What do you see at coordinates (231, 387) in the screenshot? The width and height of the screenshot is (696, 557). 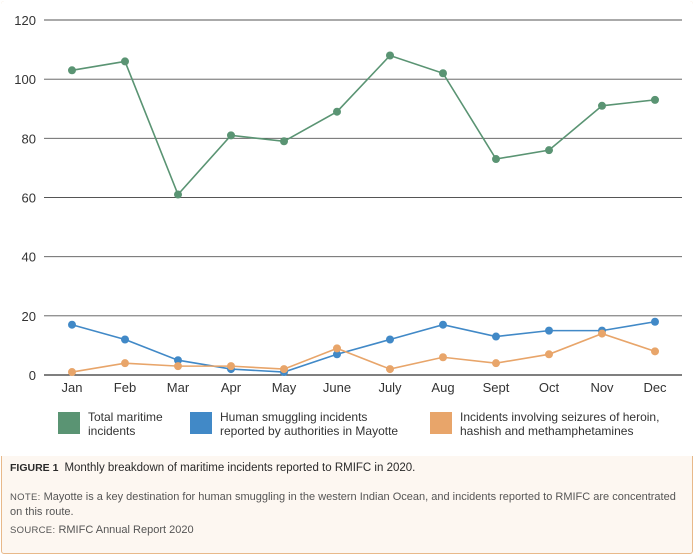 I see `x-tick-label: Apr` at bounding box center [231, 387].